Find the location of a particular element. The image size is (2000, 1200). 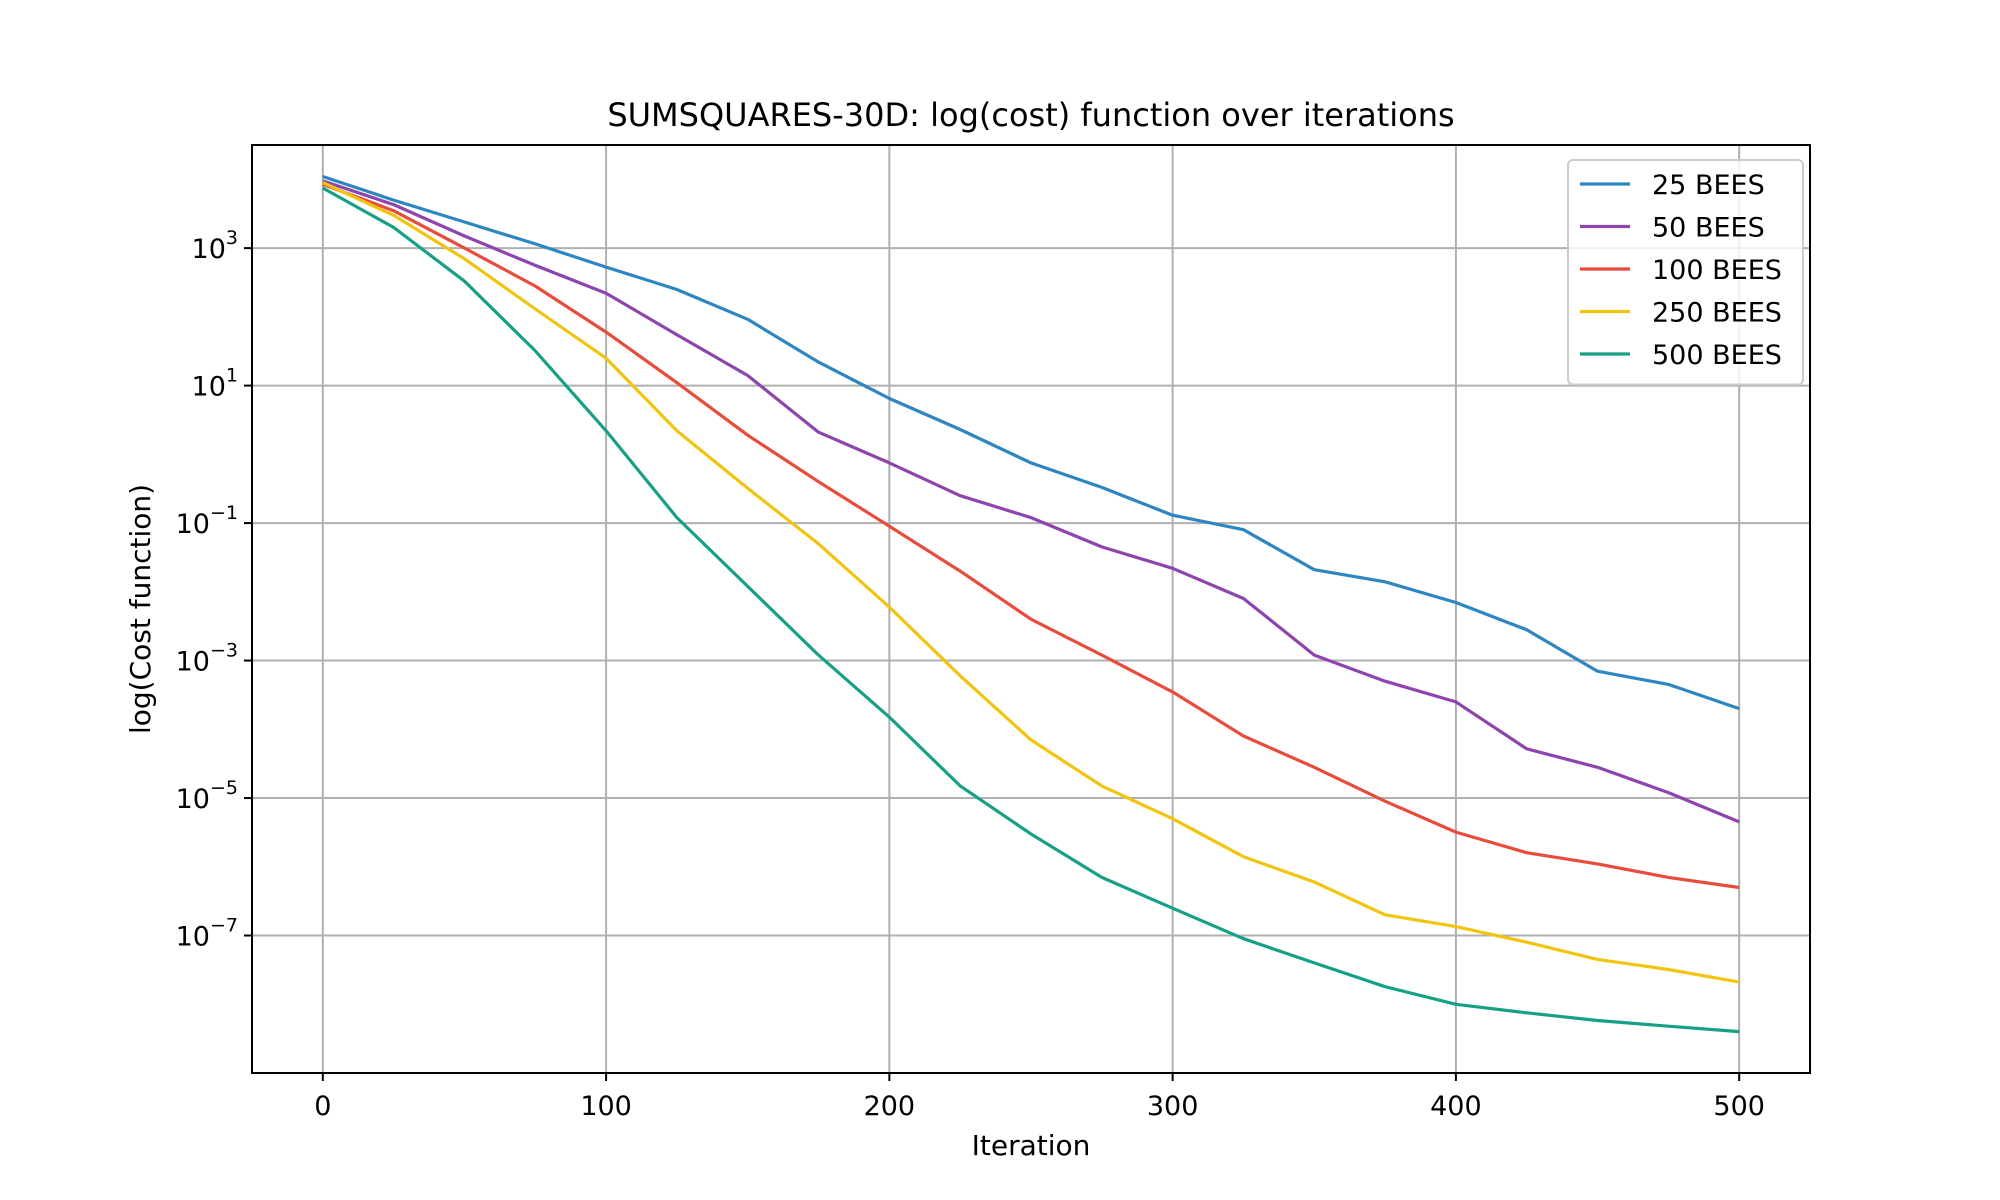

x-axis-label: Iteration is located at coordinates (1031, 1145).